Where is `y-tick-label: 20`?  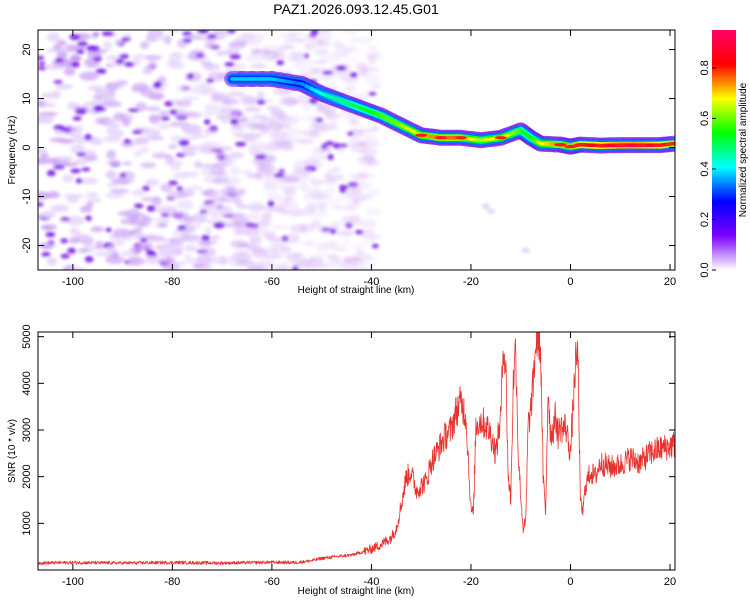
y-tick-label: 20 is located at coordinates (27, 49).